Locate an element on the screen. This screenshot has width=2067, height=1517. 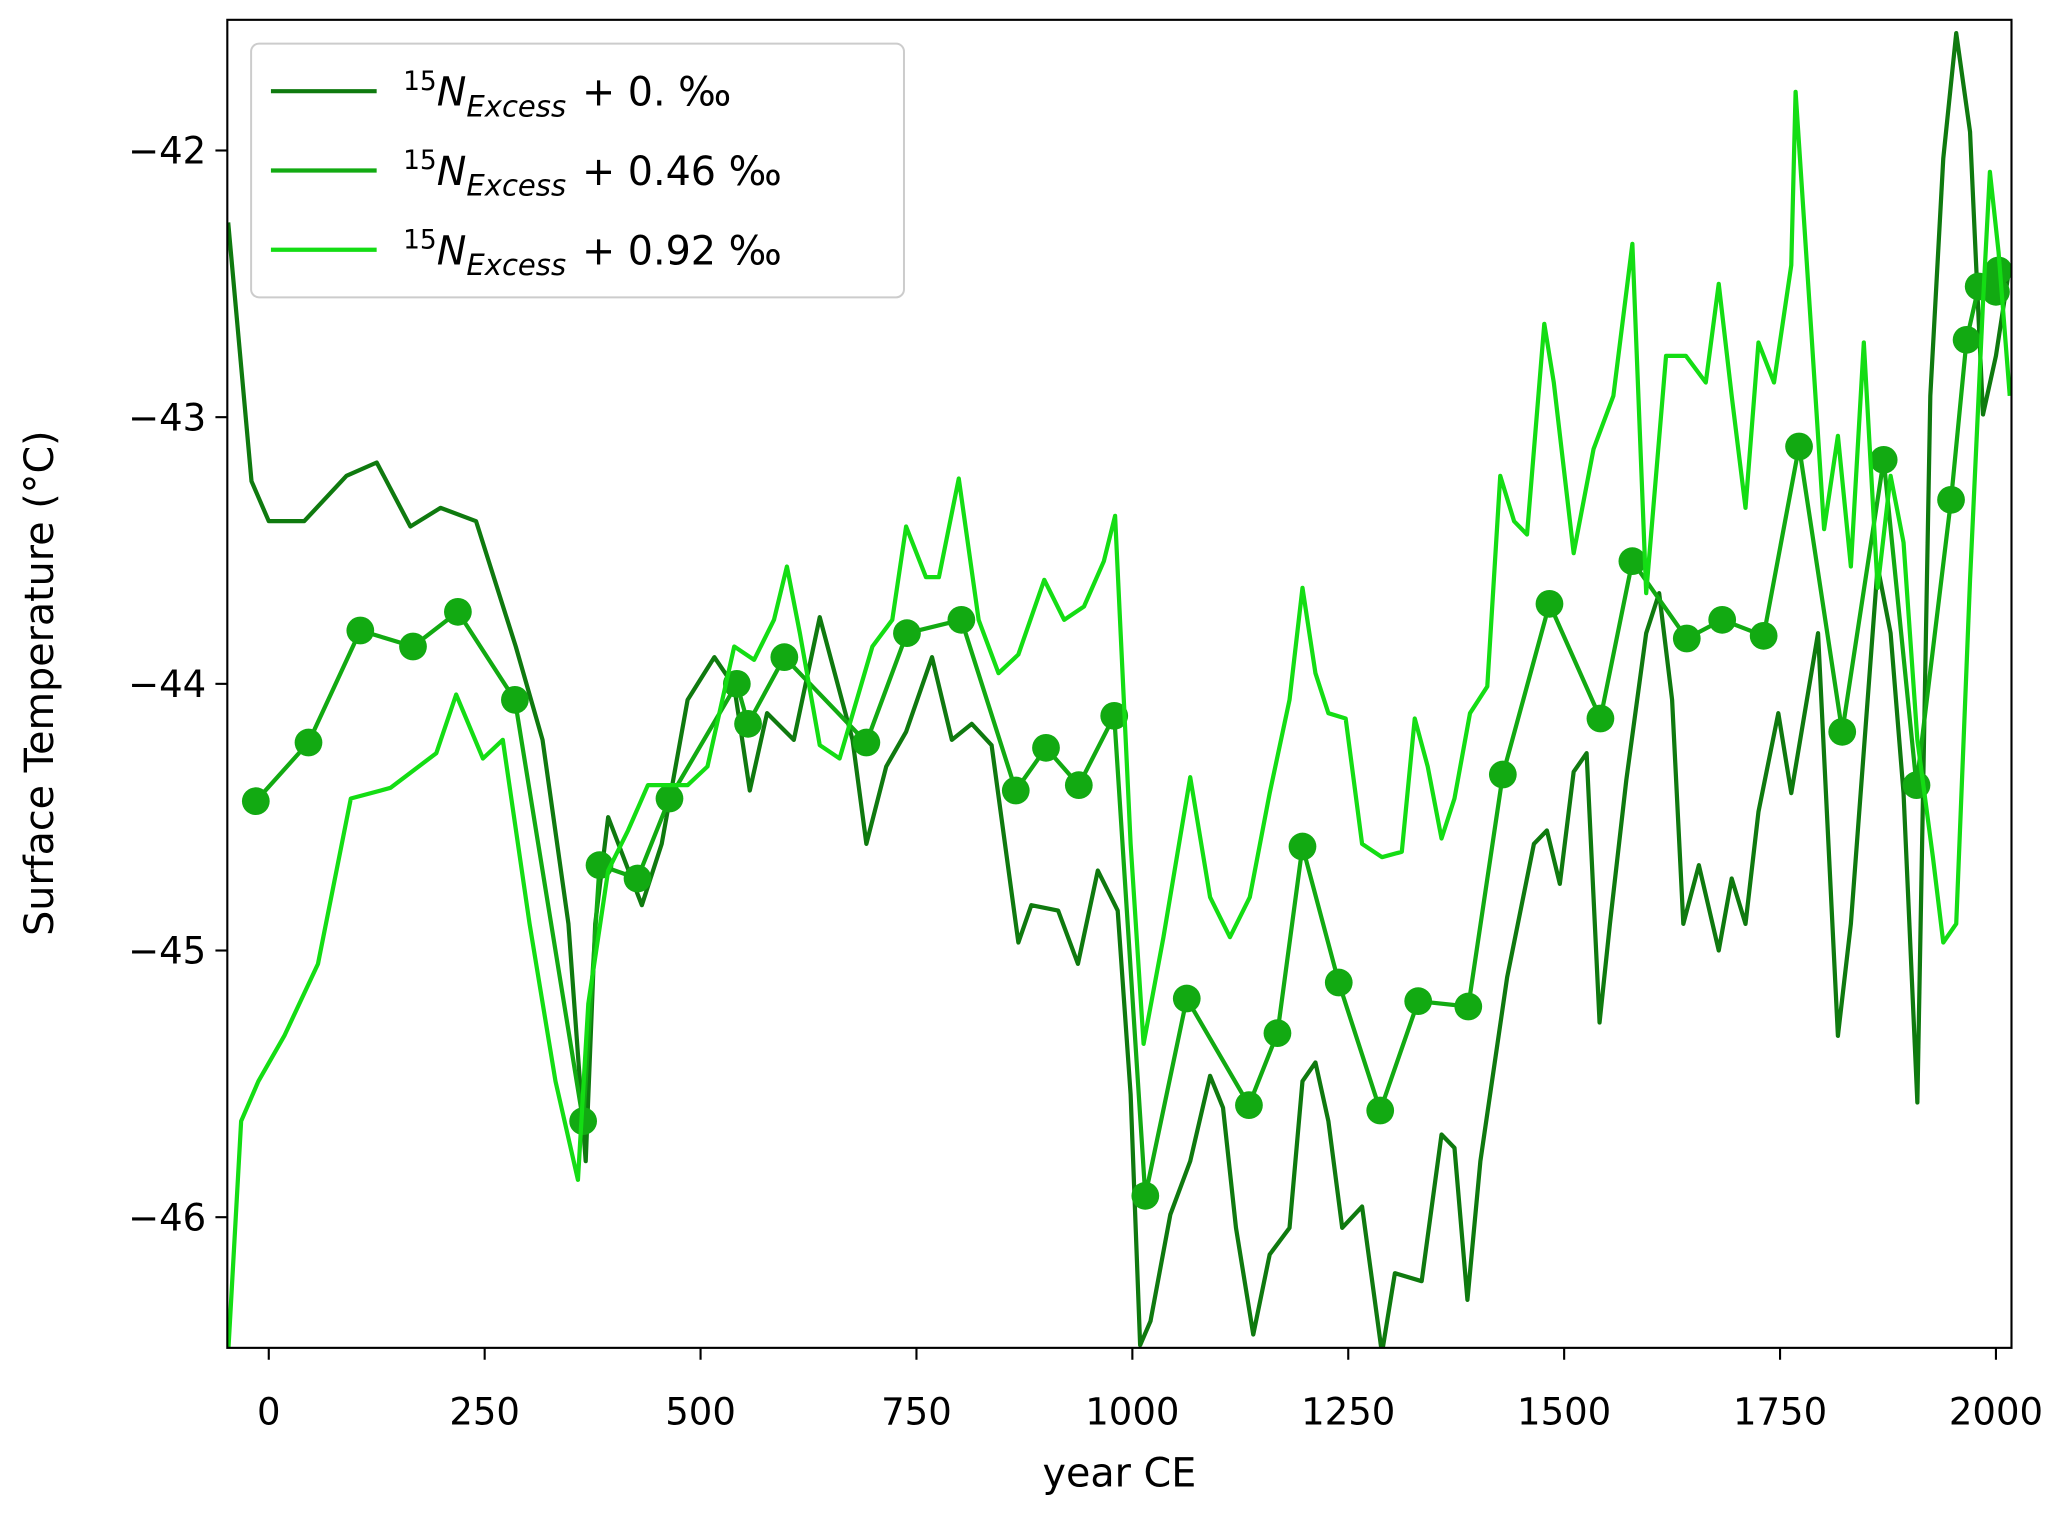
y-tick-label: −43 is located at coordinates (167, 417).